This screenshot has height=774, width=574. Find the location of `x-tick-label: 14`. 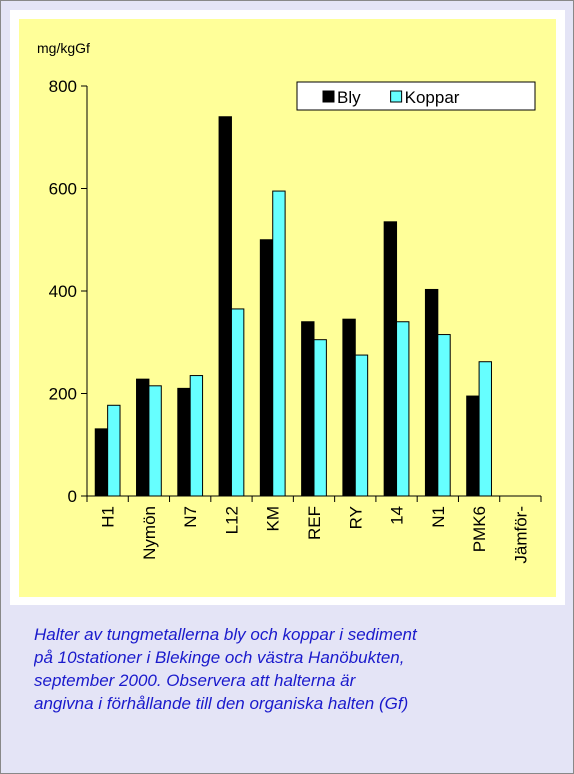

x-tick-label: 14 is located at coordinates (397, 515).